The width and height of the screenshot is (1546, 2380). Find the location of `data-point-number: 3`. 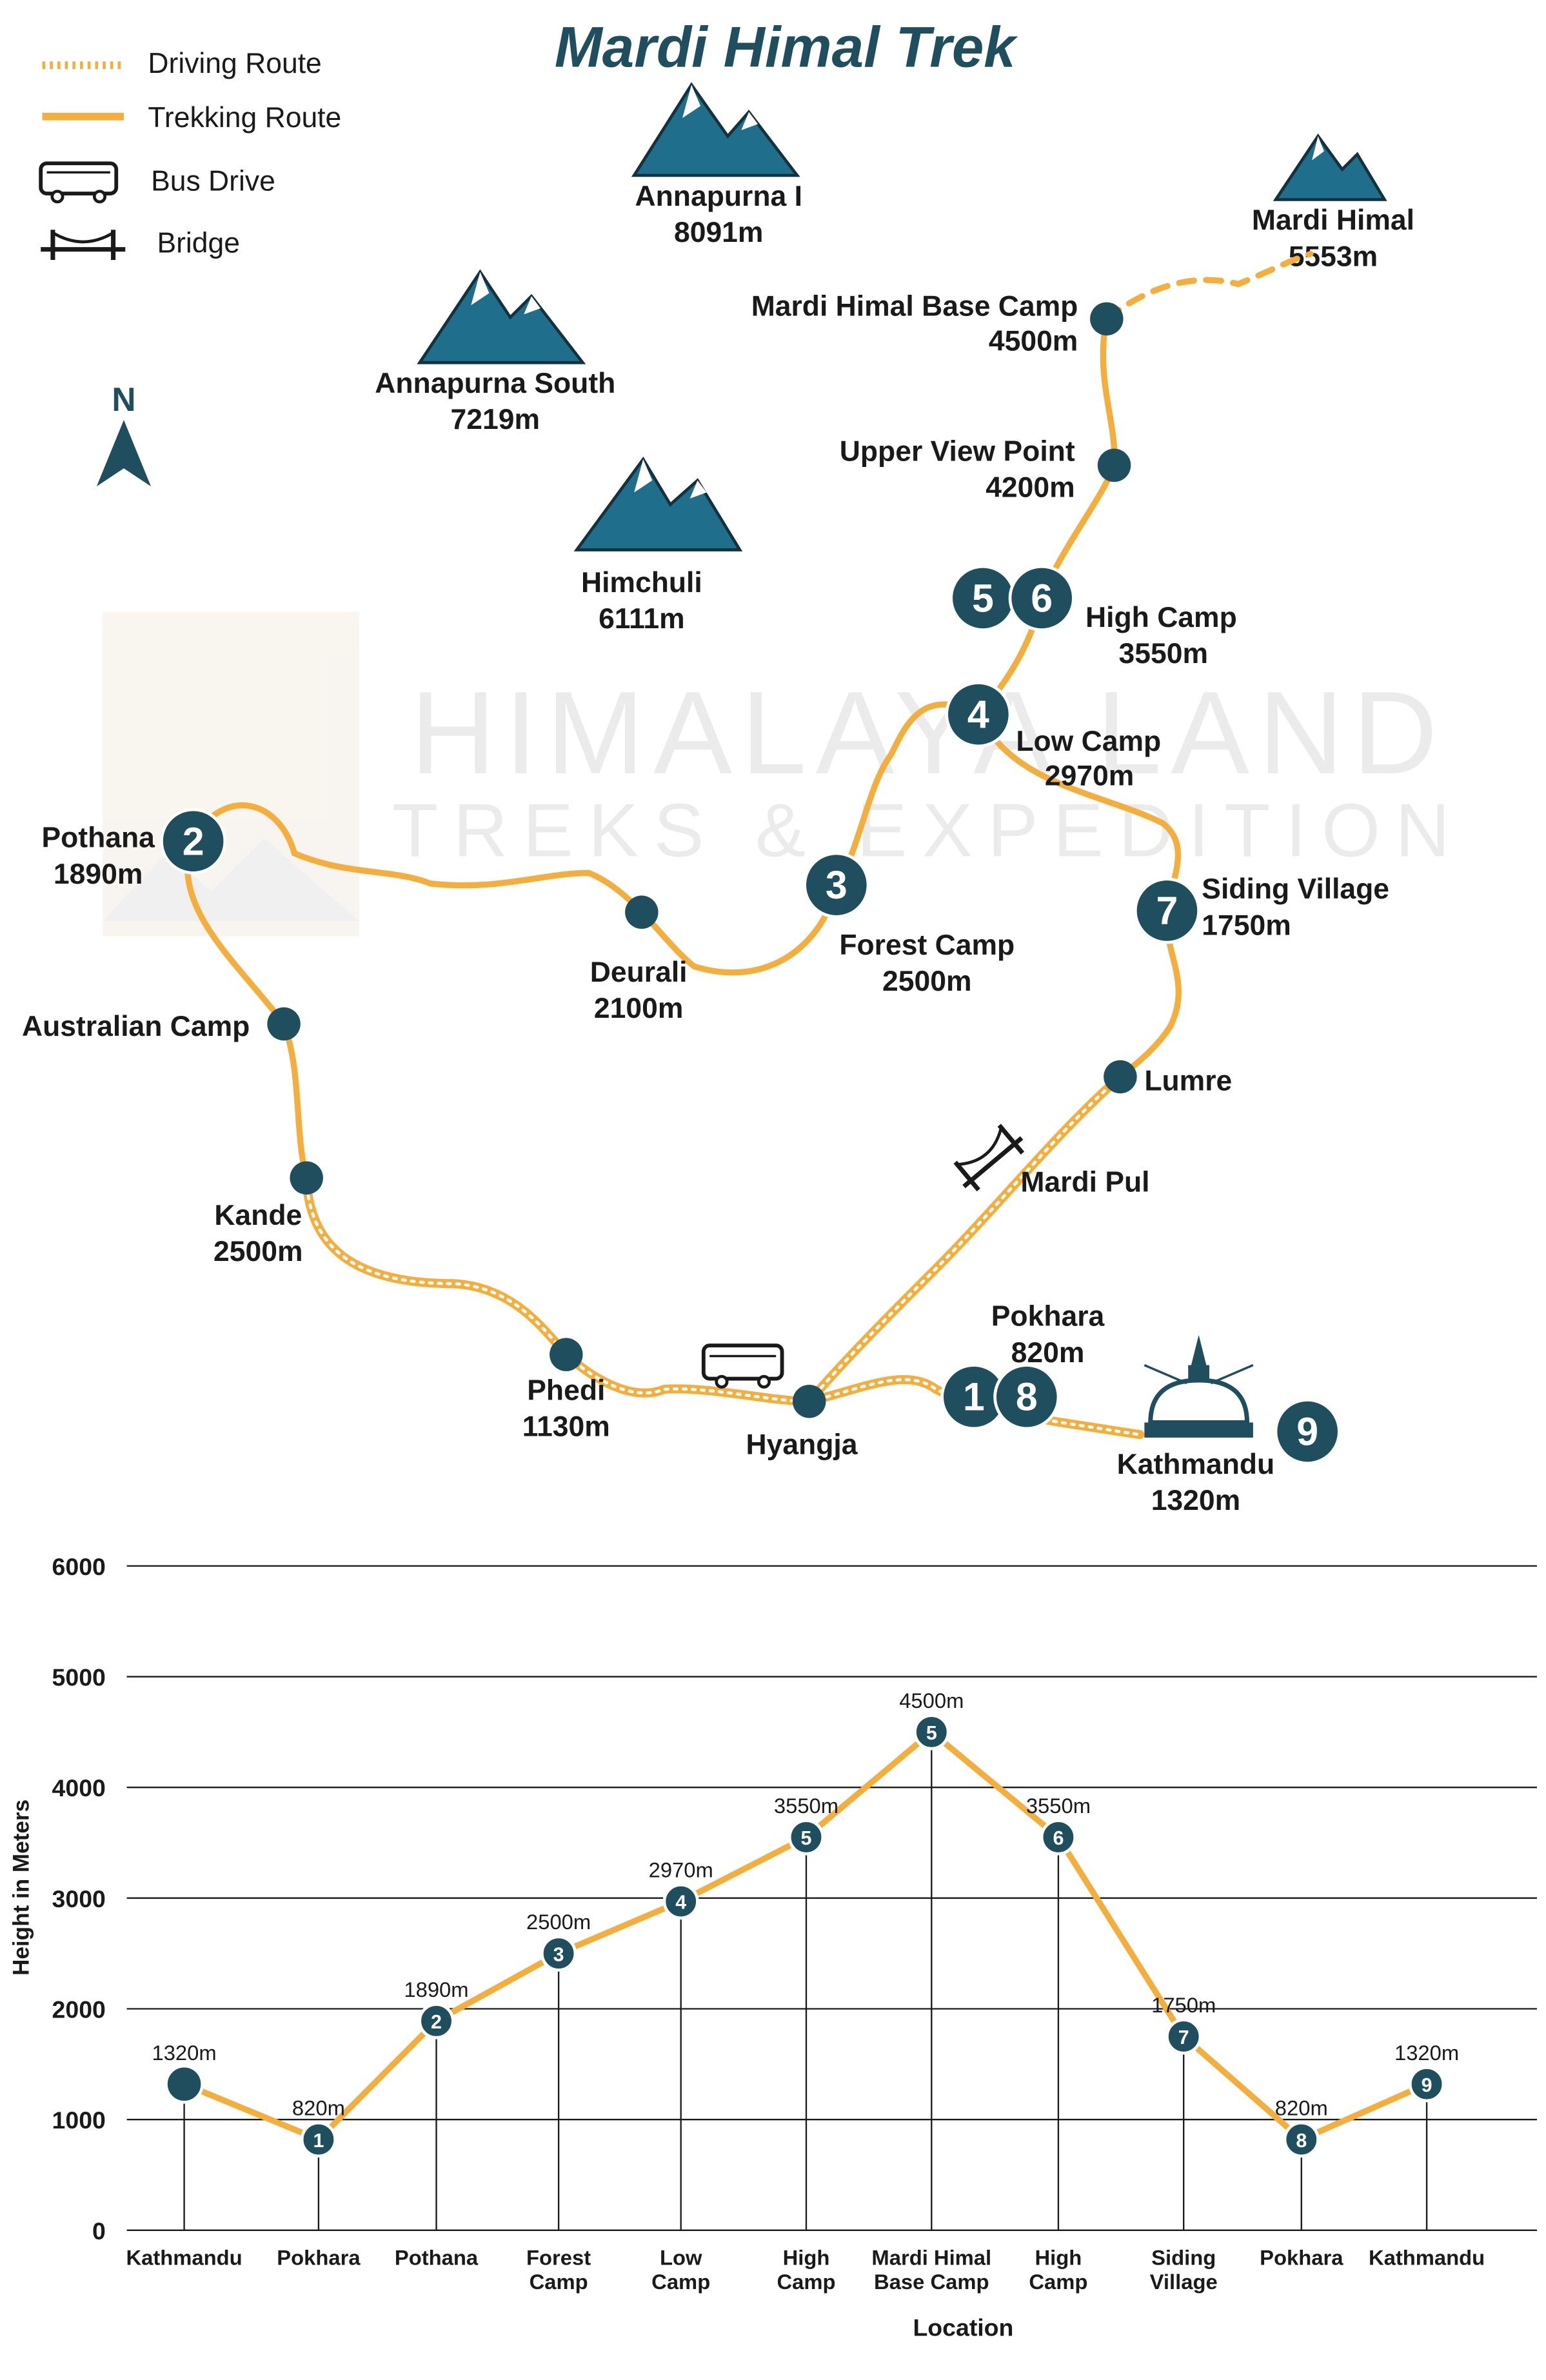

data-point-number: 3 is located at coordinates (558, 1954).